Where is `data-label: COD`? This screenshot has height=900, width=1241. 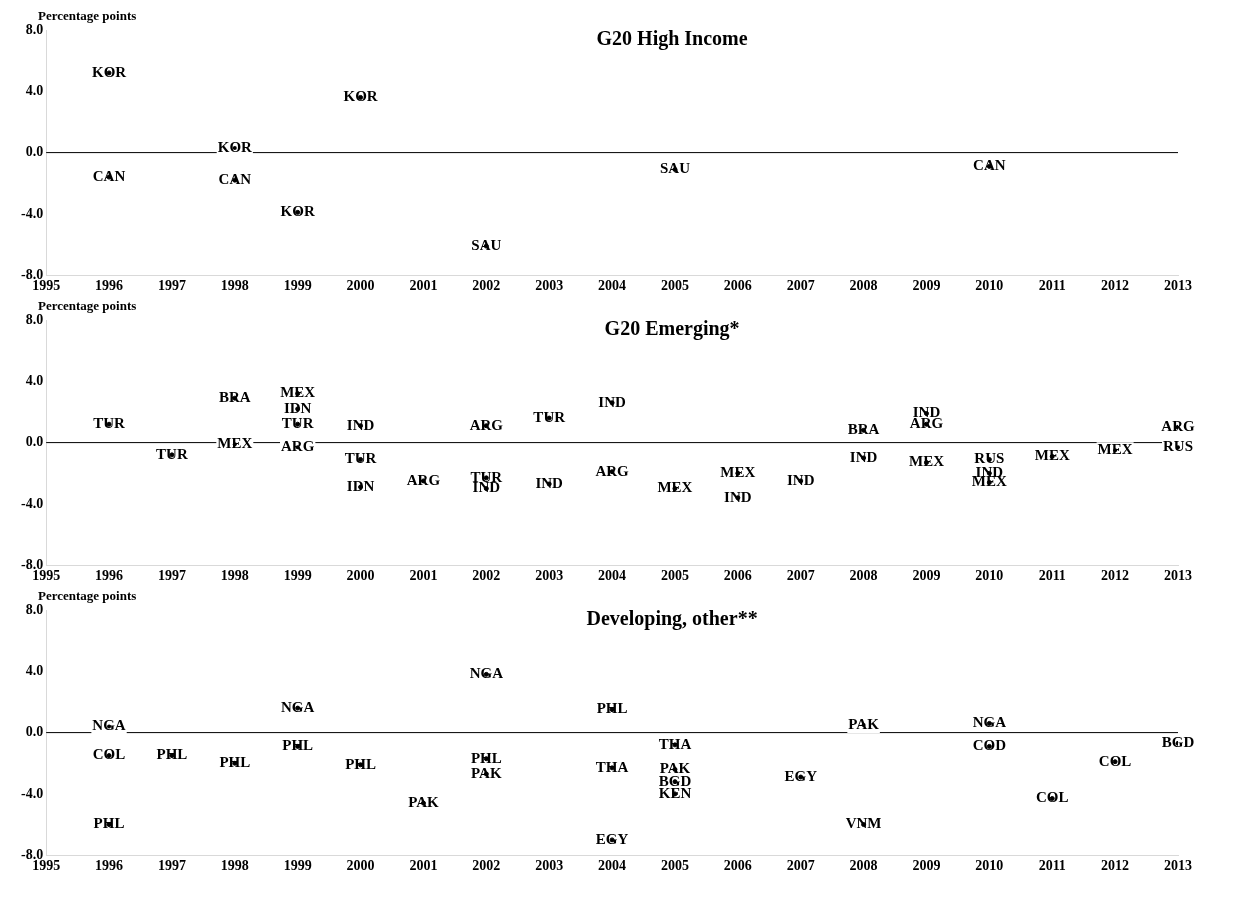
data-label: COD is located at coordinates (989, 745).